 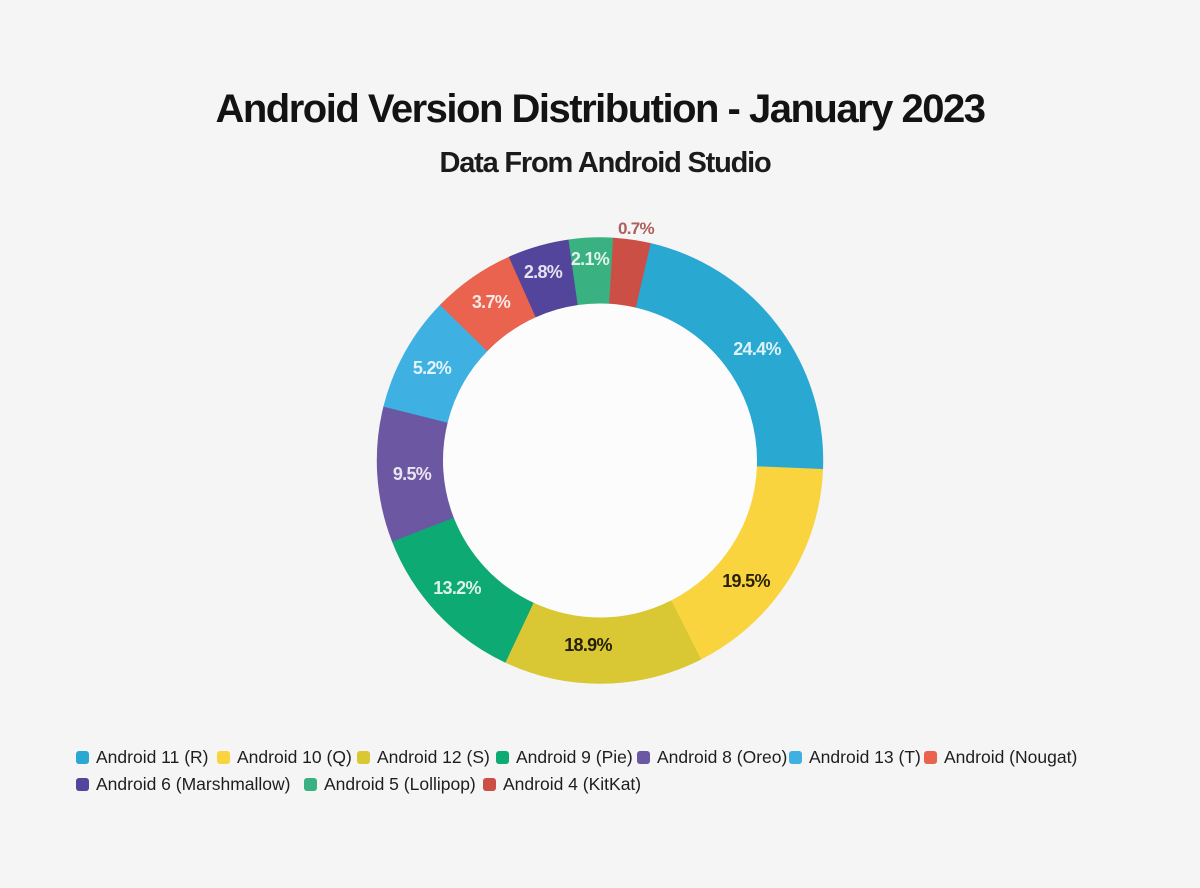 I want to click on svg-text: 5.2%, so click(x=432, y=368).